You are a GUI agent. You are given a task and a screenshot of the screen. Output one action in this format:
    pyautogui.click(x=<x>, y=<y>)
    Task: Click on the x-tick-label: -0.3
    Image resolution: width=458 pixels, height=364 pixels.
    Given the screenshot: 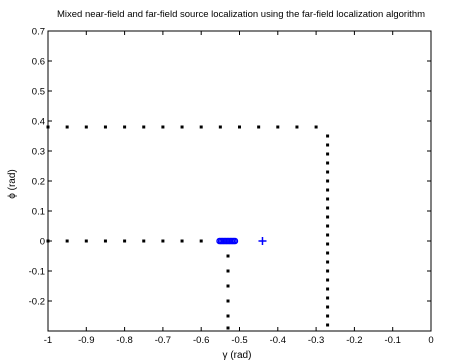 What is the action you would take?
    pyautogui.click(x=316, y=340)
    